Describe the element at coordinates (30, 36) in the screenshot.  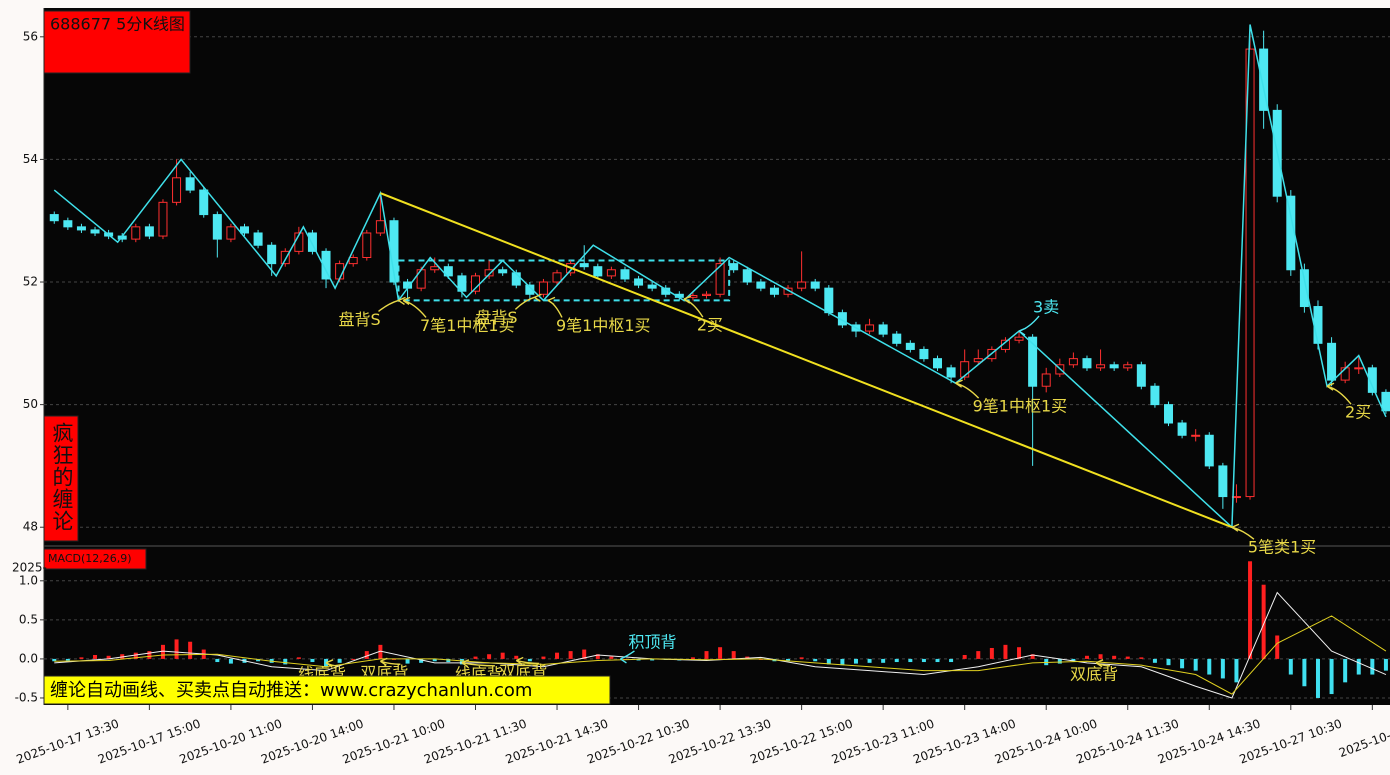
I see `y-tick-label: 56` at that location.